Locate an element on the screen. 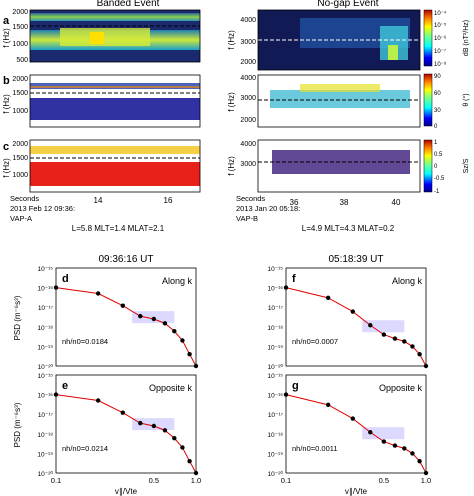 The width and height of the screenshot is (474, 496). cb-a-tick: 10⁻⁸ is located at coordinates (440, 64).